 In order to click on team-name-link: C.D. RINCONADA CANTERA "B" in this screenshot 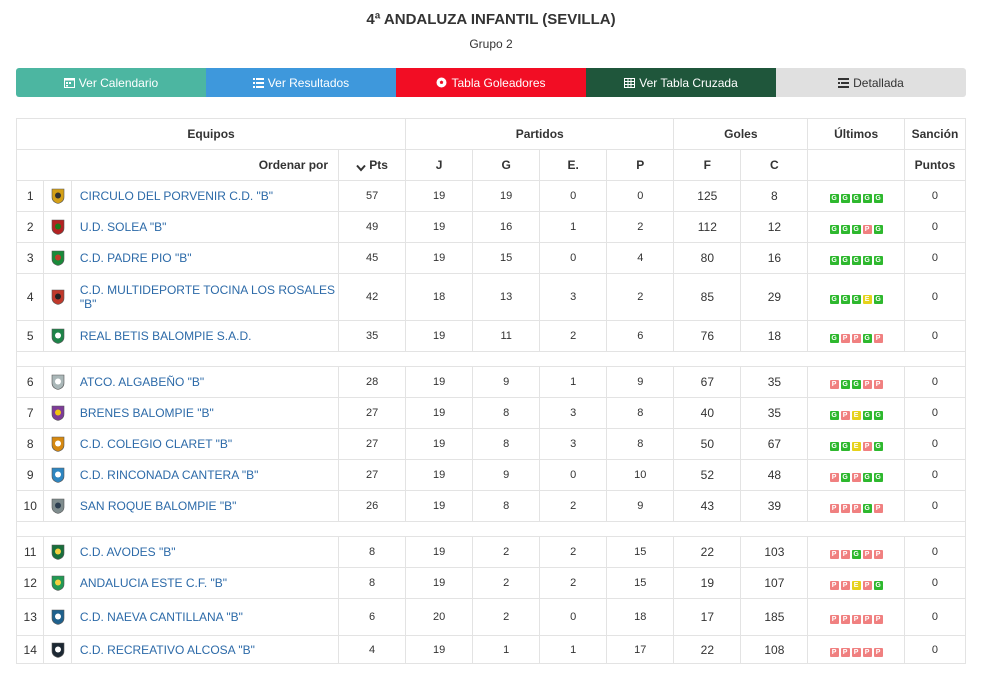, I will do `click(205, 475)`.